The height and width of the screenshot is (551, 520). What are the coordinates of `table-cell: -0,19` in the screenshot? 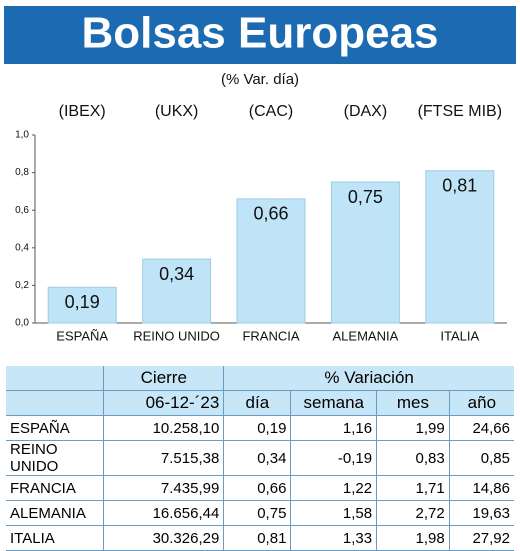 It's located at (333, 458).